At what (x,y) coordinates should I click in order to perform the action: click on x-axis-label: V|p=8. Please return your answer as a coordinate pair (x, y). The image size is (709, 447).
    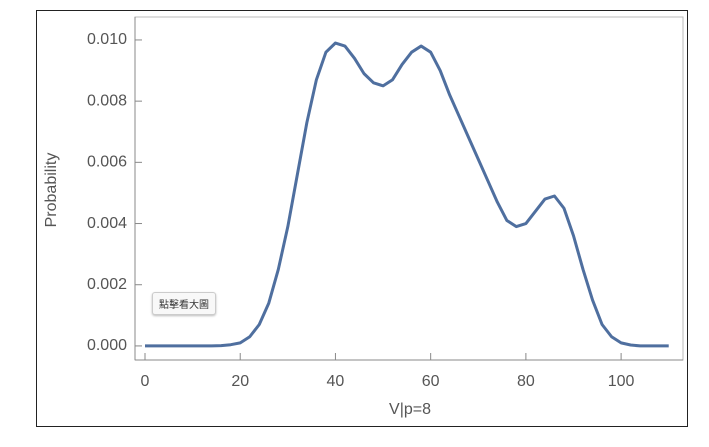
    Looking at the image, I should click on (410, 409).